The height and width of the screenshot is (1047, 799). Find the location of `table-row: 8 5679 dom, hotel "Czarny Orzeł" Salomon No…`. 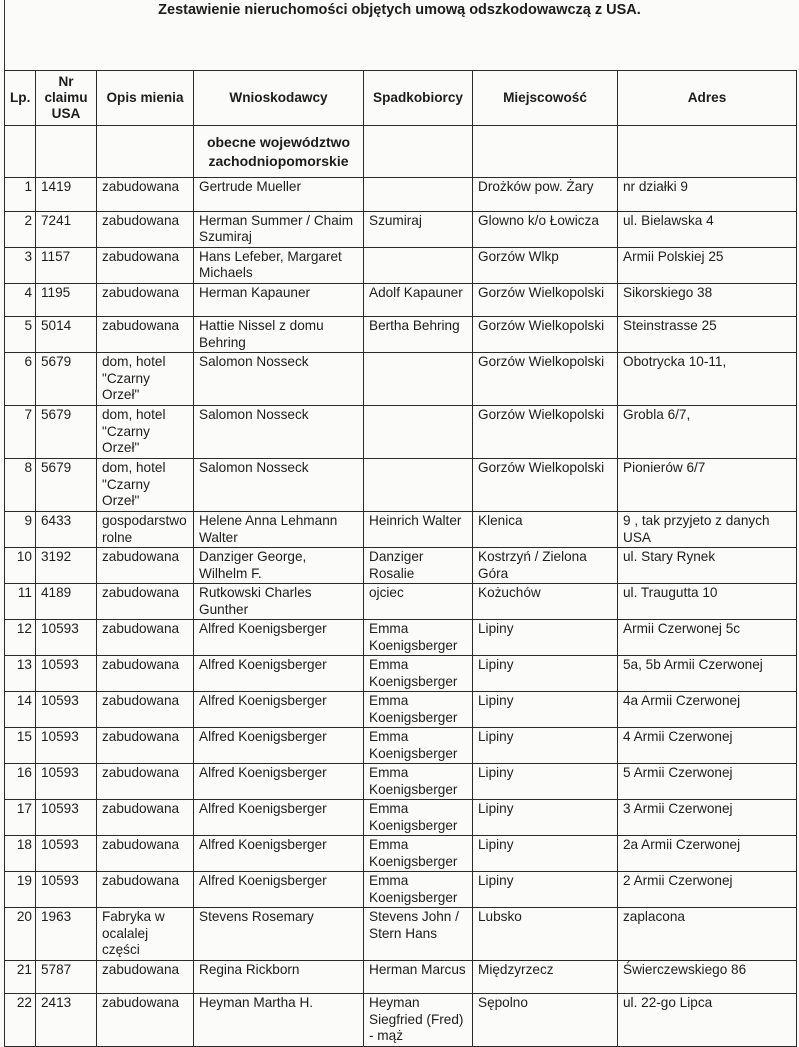

table-row: 8 5679 dom, hotel "Czarny Orzeł" Salomon No… is located at coordinates (400, 485).